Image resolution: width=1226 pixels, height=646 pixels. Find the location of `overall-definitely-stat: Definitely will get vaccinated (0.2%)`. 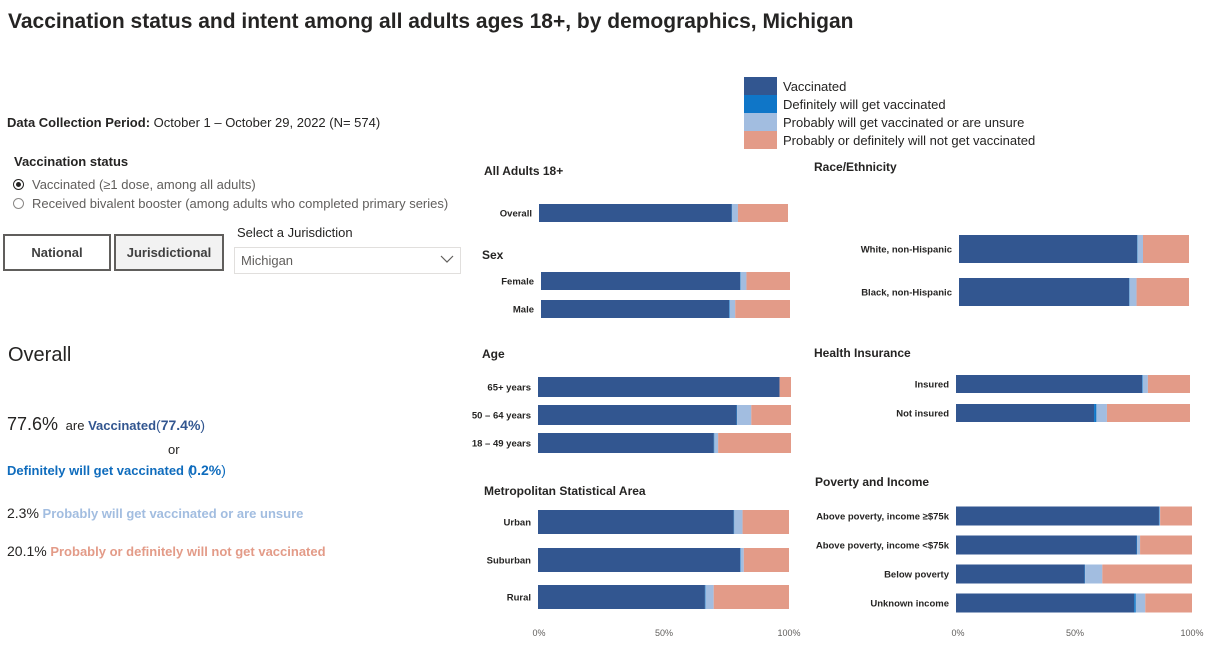

overall-definitely-stat: Definitely will get vaccinated (0.2%) is located at coordinates (116, 470).